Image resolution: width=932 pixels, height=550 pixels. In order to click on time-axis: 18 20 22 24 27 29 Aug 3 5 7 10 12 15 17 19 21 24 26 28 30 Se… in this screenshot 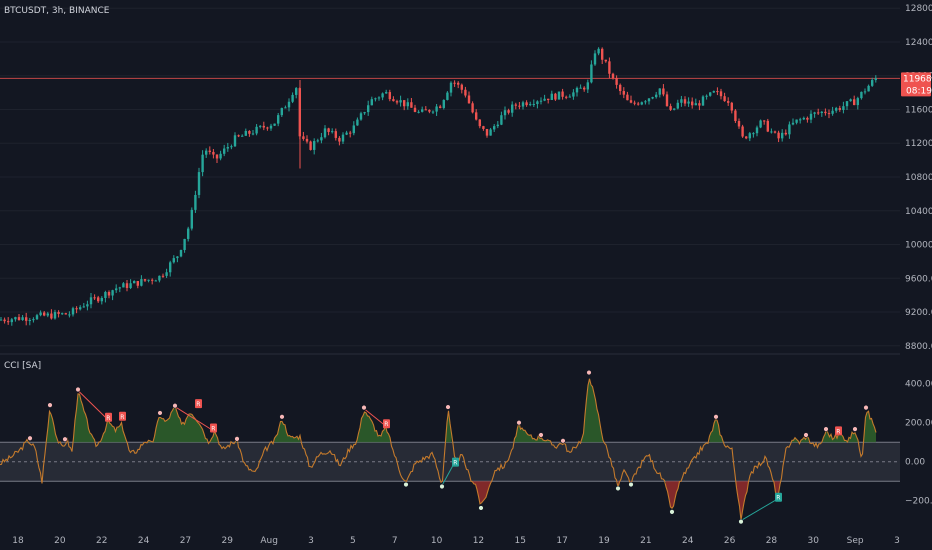, I will do `click(456, 541)`.